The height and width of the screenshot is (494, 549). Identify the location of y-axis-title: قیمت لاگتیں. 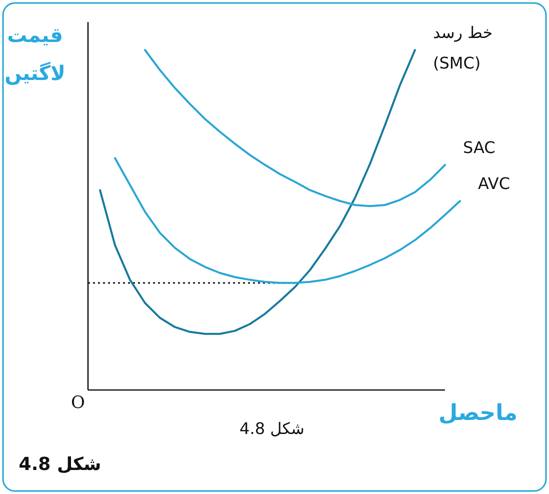
(35, 54).